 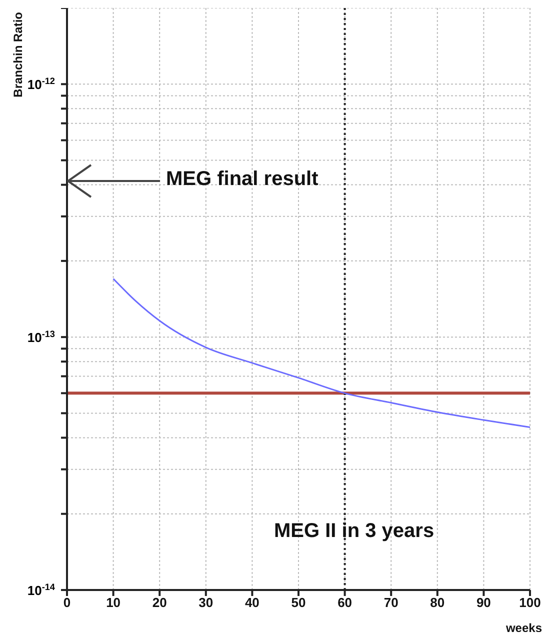 What do you see at coordinates (437, 602) in the screenshot?
I see `x-tick-label: 80` at bounding box center [437, 602].